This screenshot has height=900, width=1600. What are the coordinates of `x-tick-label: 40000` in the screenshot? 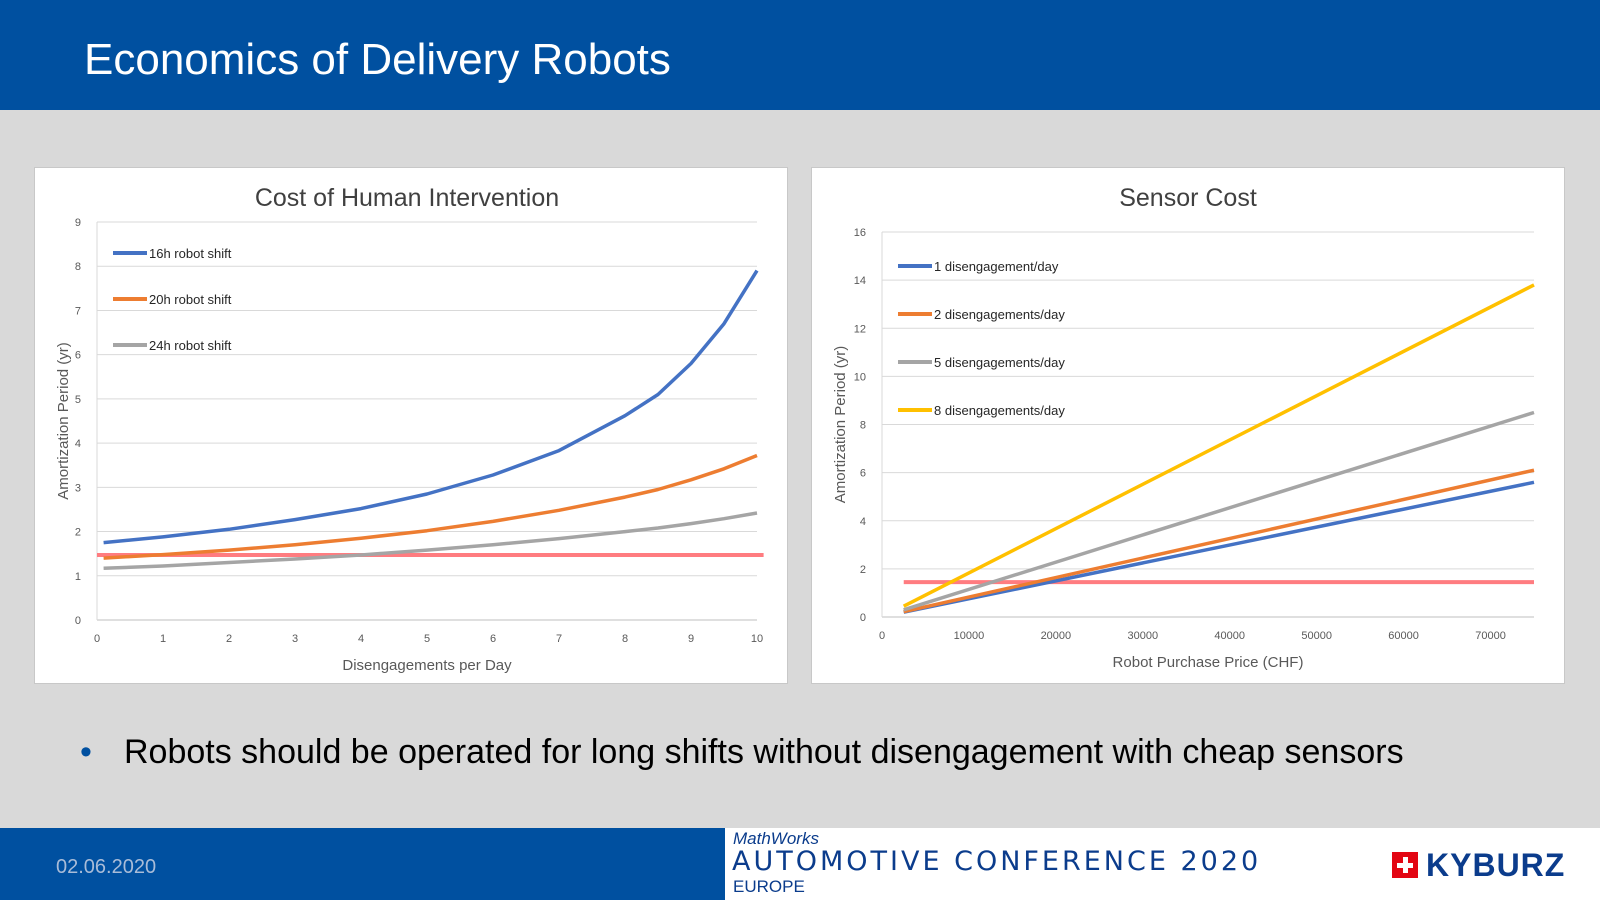 It's located at (1229, 636).